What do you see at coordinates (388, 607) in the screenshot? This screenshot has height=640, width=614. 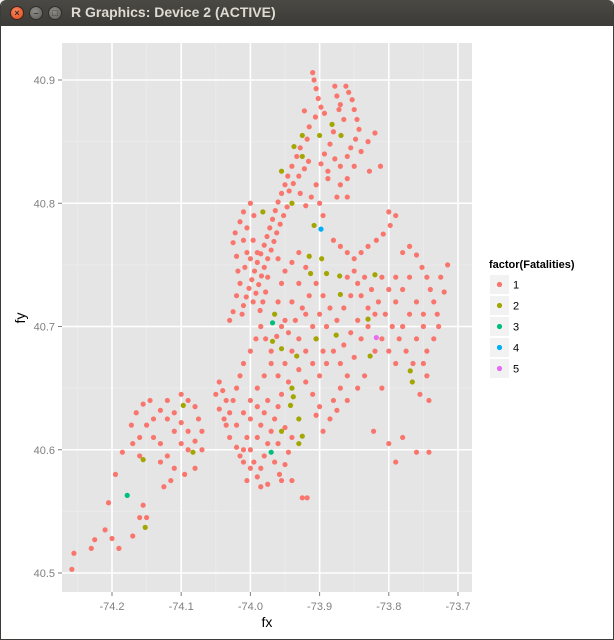 I see `x-tick-label: -73.8` at bounding box center [388, 607].